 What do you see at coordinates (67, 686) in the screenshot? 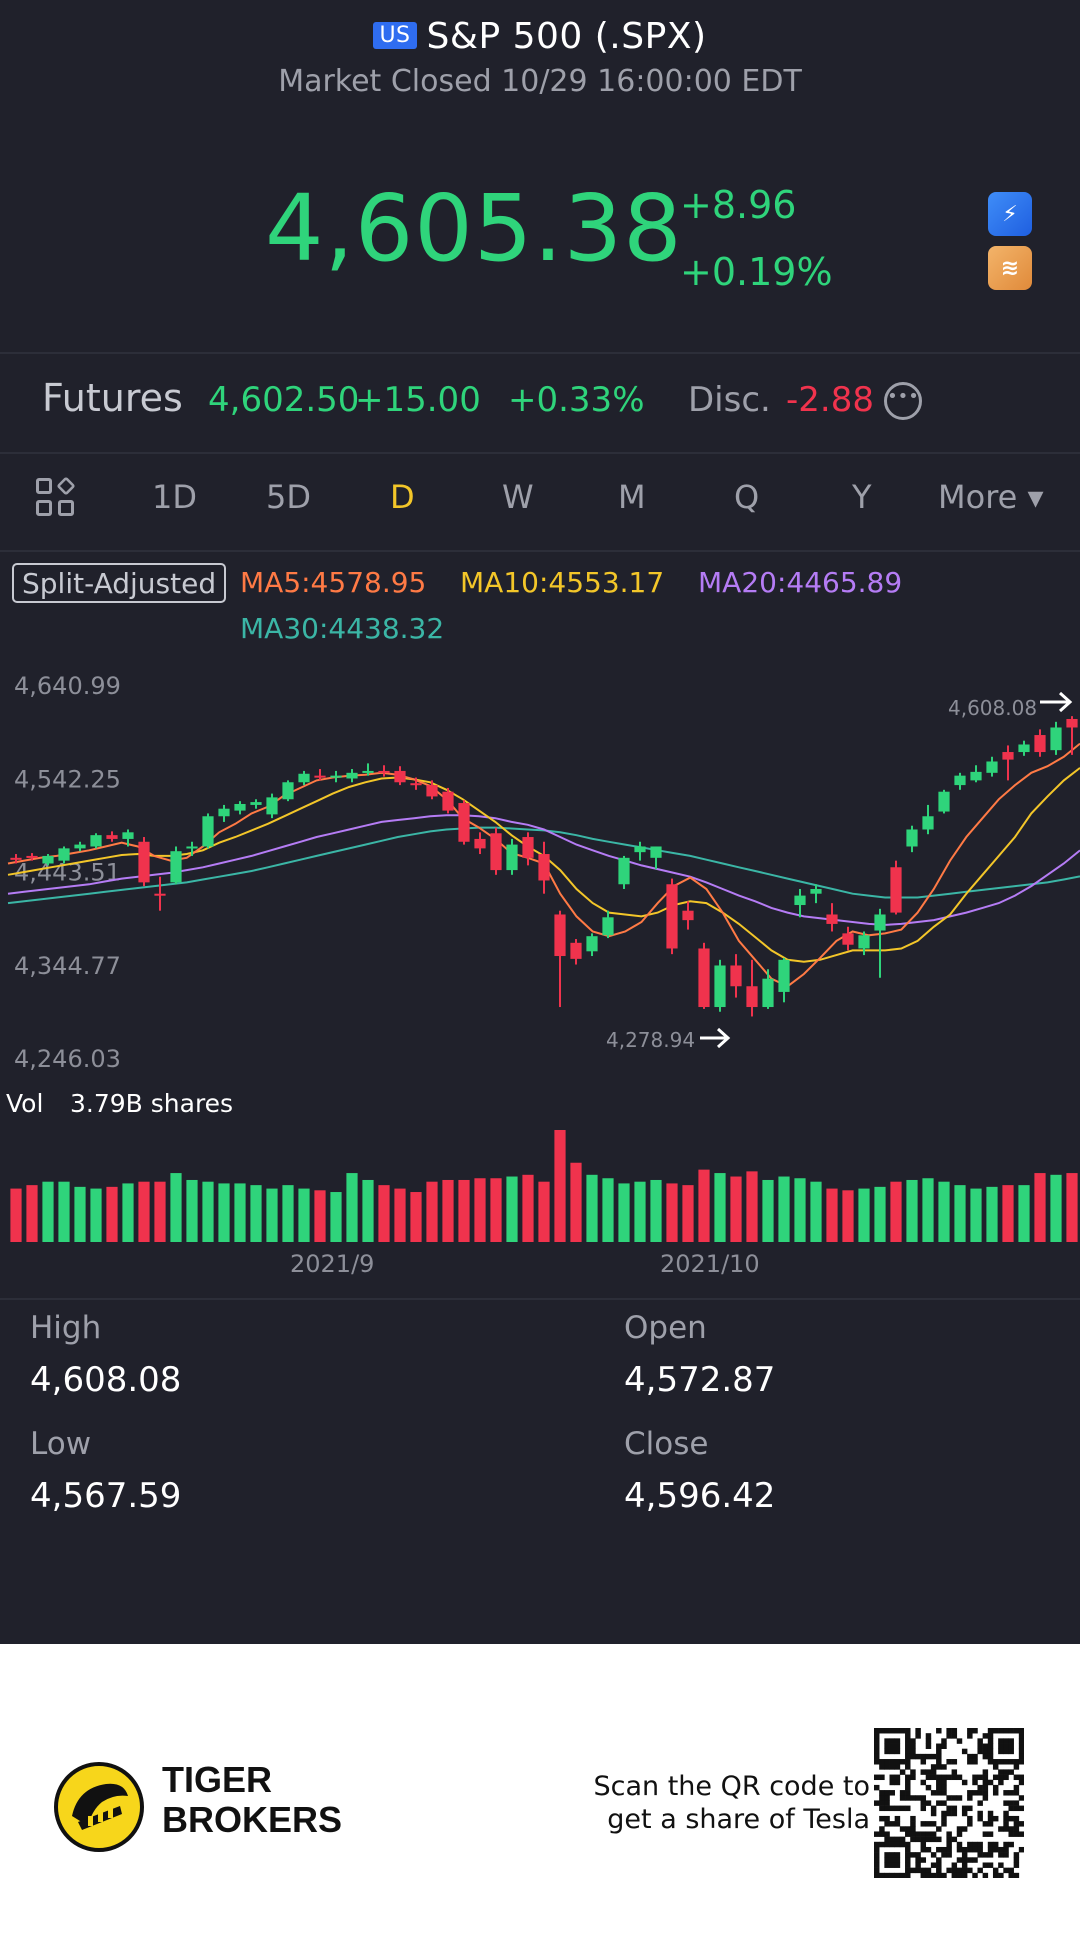
I see `y-tick-label: 4,640.99` at bounding box center [67, 686].